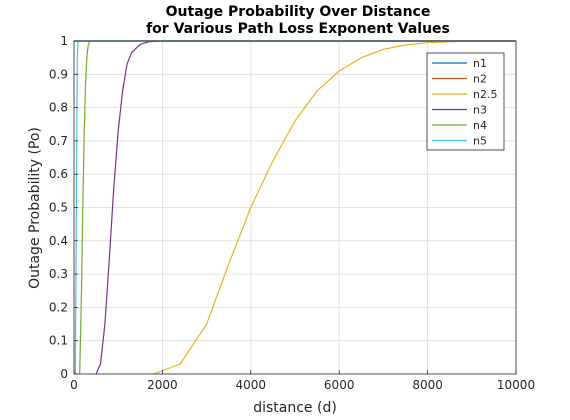 The width and height of the screenshot is (570, 420). I want to click on x-tick-label: 8000, so click(427, 385).